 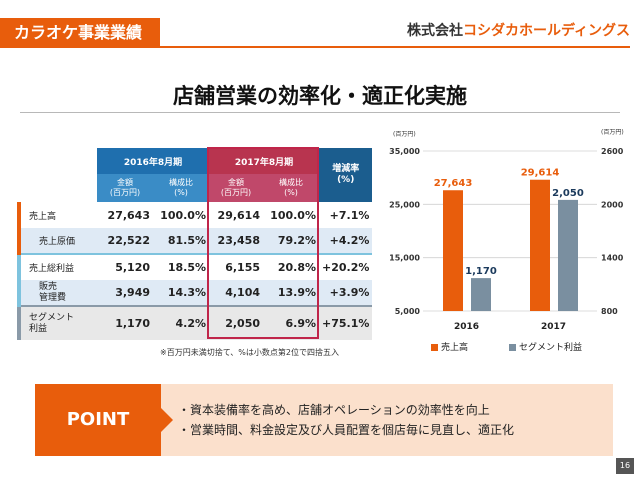 What do you see at coordinates (125, 322) in the screenshot?
I see `cell-amount-2016: 1,170` at bounding box center [125, 322].